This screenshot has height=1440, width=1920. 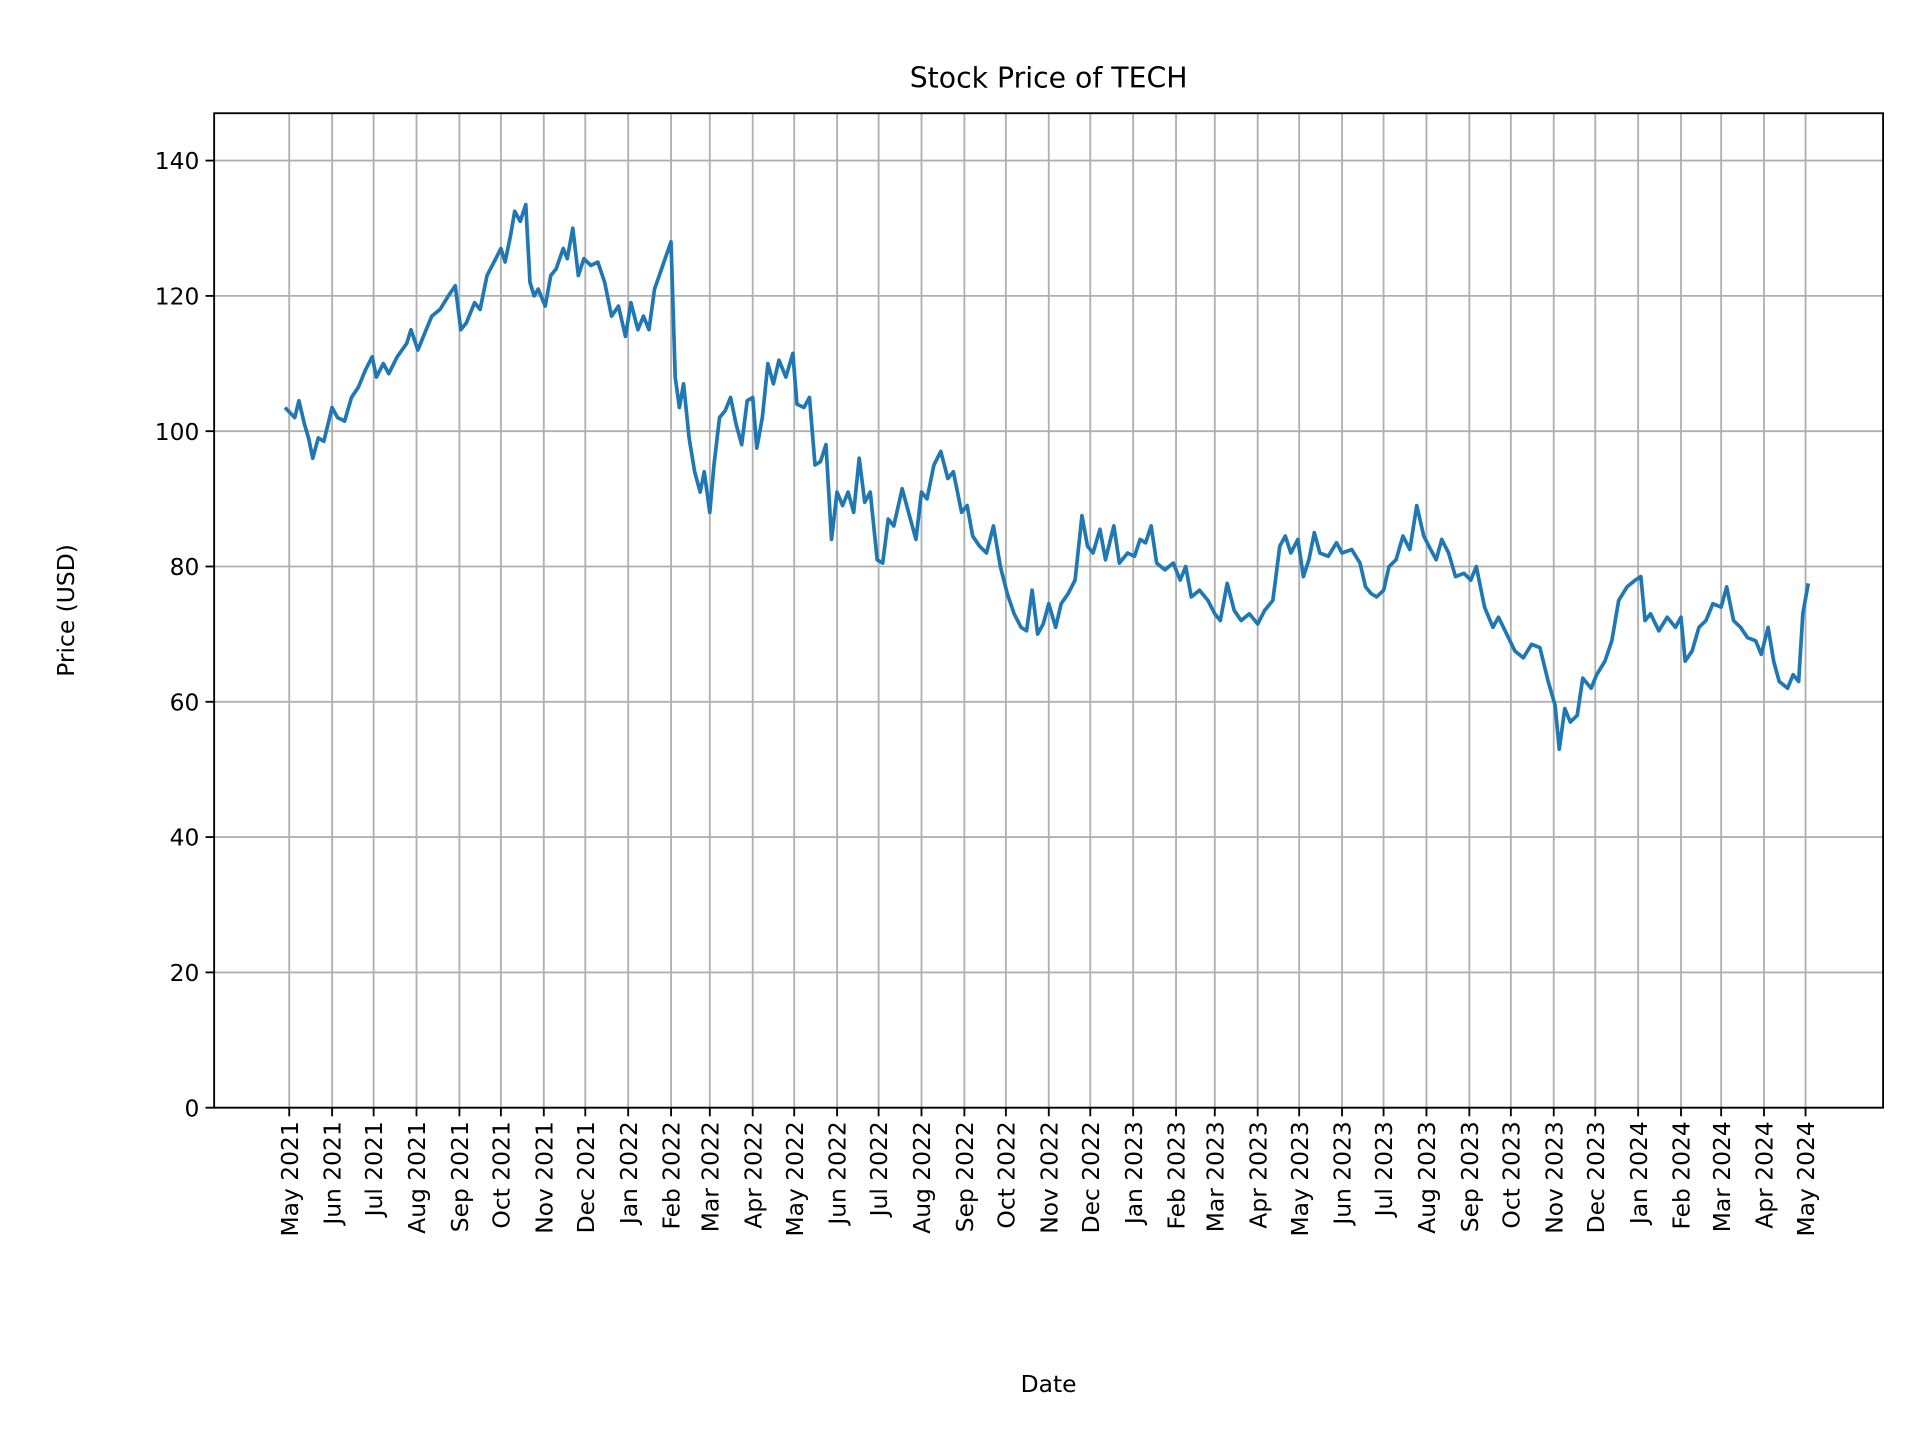 What do you see at coordinates (586, 1177) in the screenshot?
I see `x-tick-label: Dec 2021` at bounding box center [586, 1177].